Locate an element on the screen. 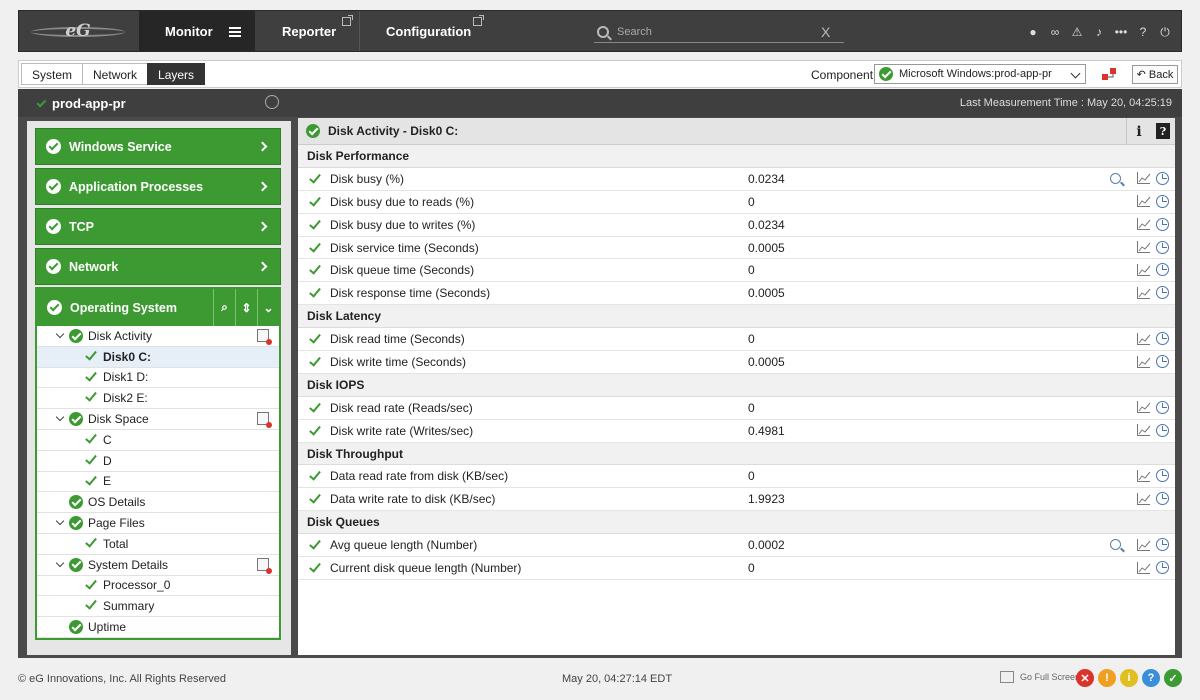  layer-tcp: TCP is located at coordinates (158, 226).